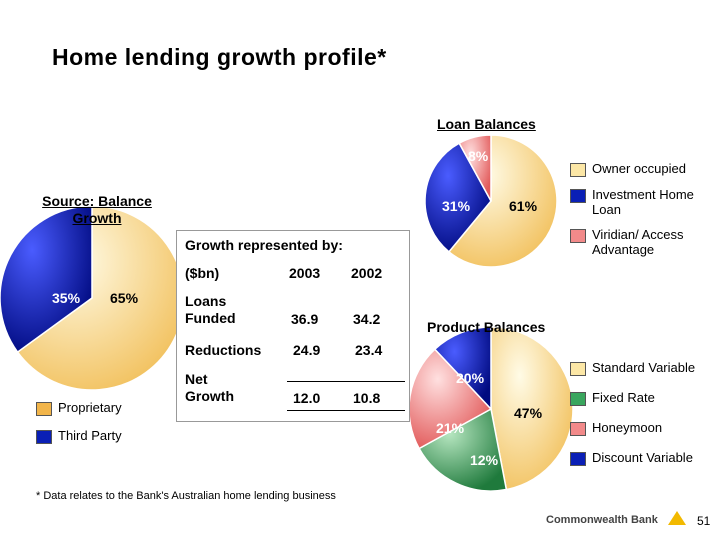  I want to click on cell-loans-funded-2003: 36.9, so click(305, 319).